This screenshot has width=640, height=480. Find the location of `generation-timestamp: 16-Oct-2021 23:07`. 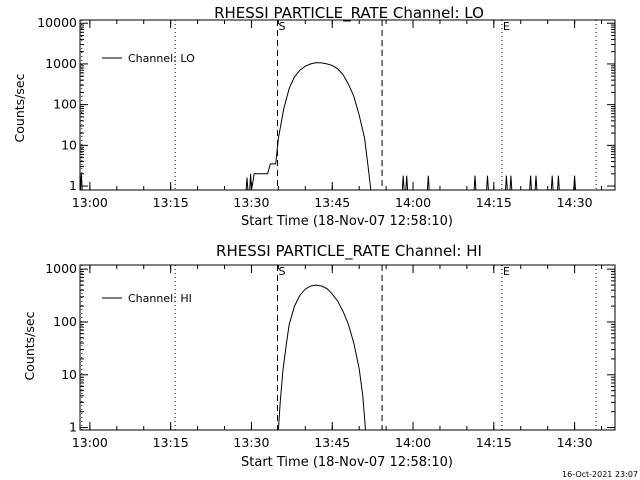

generation-timestamp: 16-Oct-2021 23:07 is located at coordinates (600, 474).